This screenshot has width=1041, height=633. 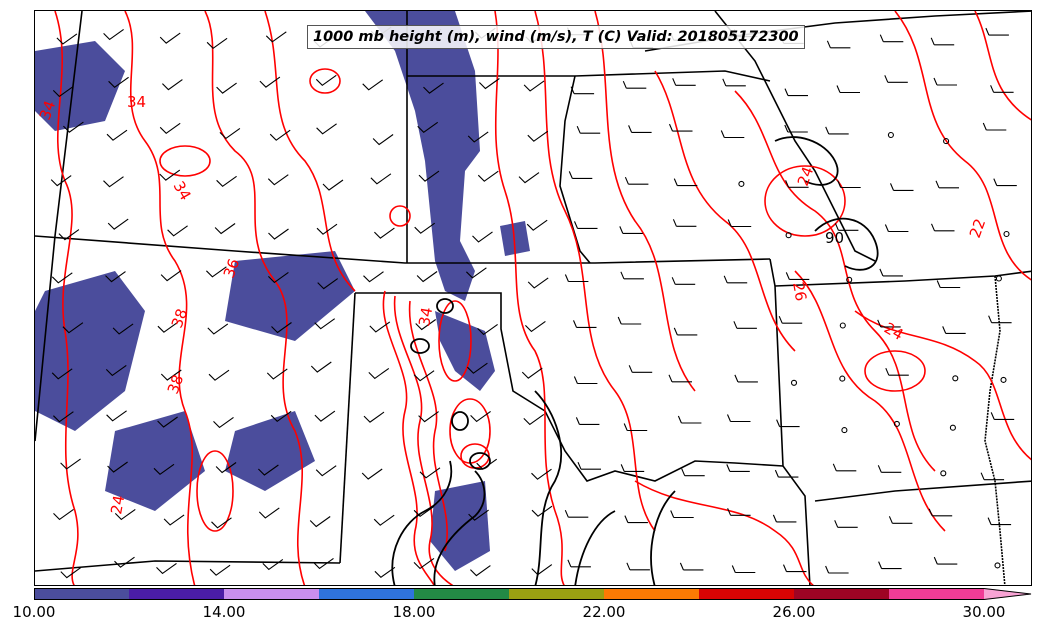 What do you see at coordinates (794, 612) in the screenshot?
I see `colorbar-tick-label: 26.00` at bounding box center [794, 612].